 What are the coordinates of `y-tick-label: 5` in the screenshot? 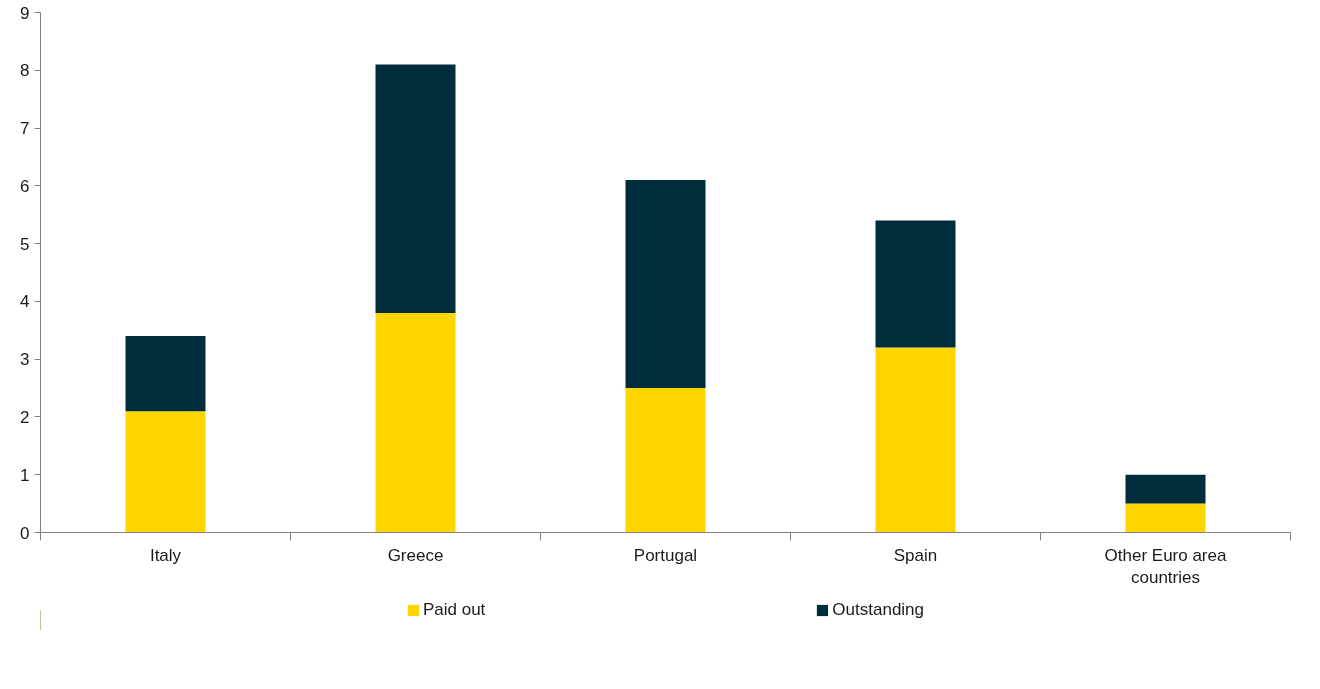 It's located at (25, 244).